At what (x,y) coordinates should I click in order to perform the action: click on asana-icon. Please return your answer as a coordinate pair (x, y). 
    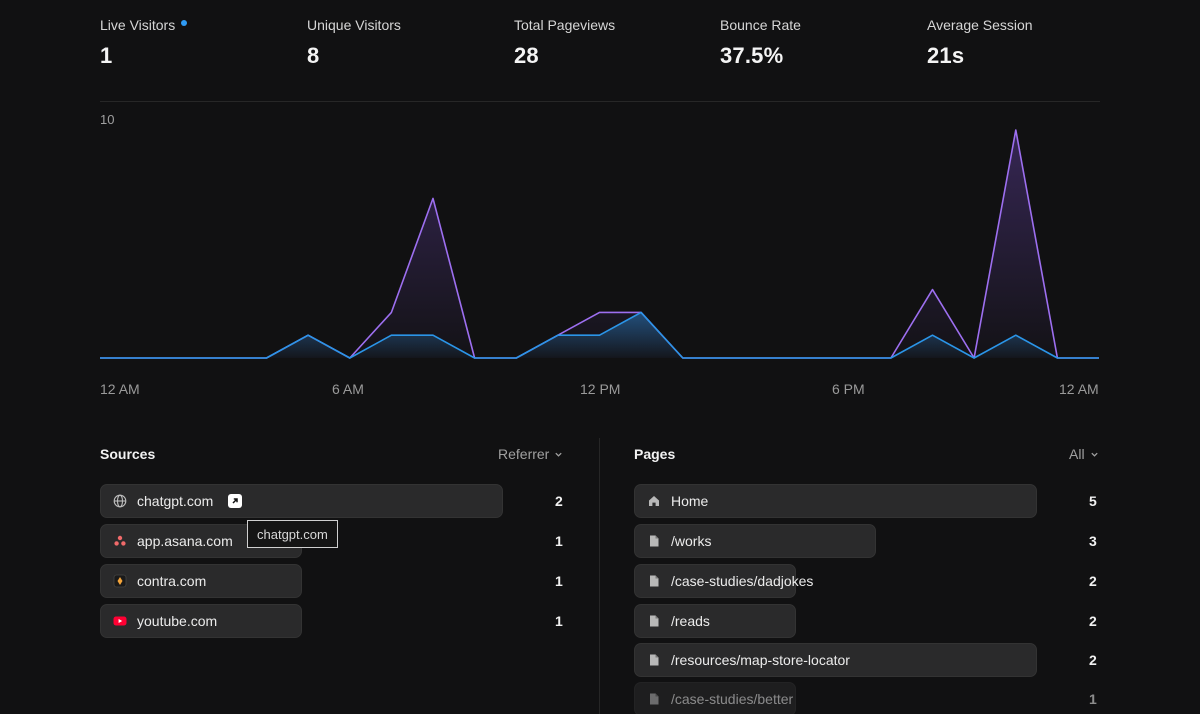
    Looking at the image, I should click on (120, 541).